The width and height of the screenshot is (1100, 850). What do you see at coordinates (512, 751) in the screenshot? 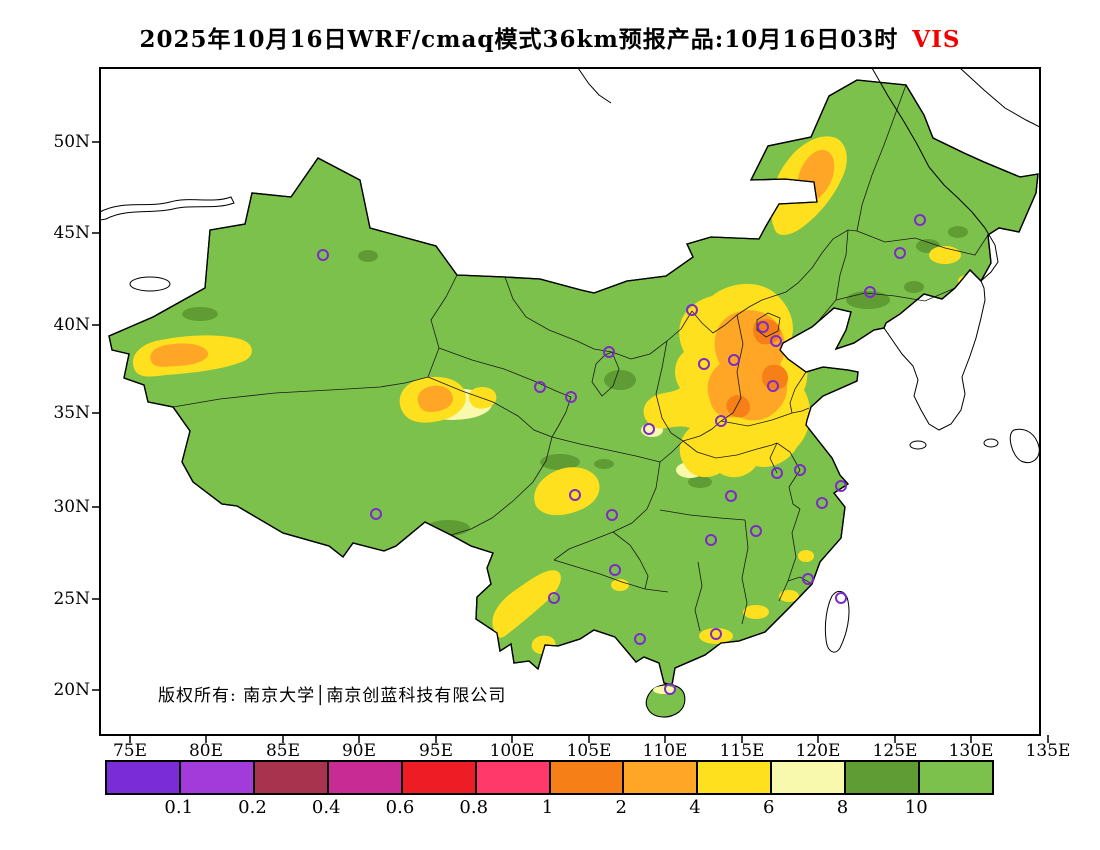
I see `lon-tick-label: 100E` at bounding box center [512, 751].